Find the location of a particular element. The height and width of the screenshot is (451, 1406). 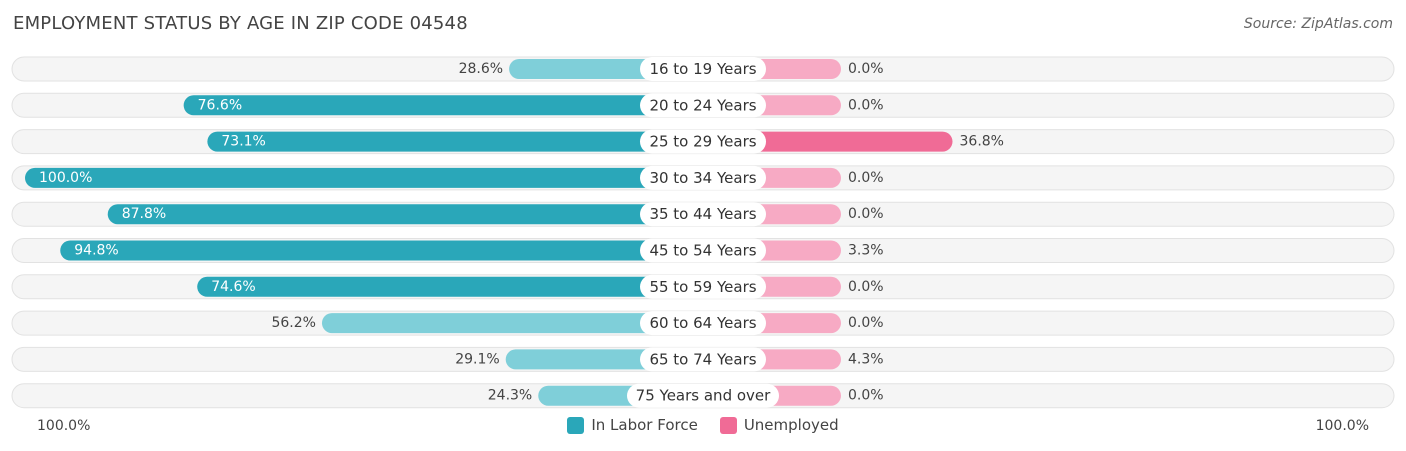

category-label: 25 to 29 Years is located at coordinates (702, 142).